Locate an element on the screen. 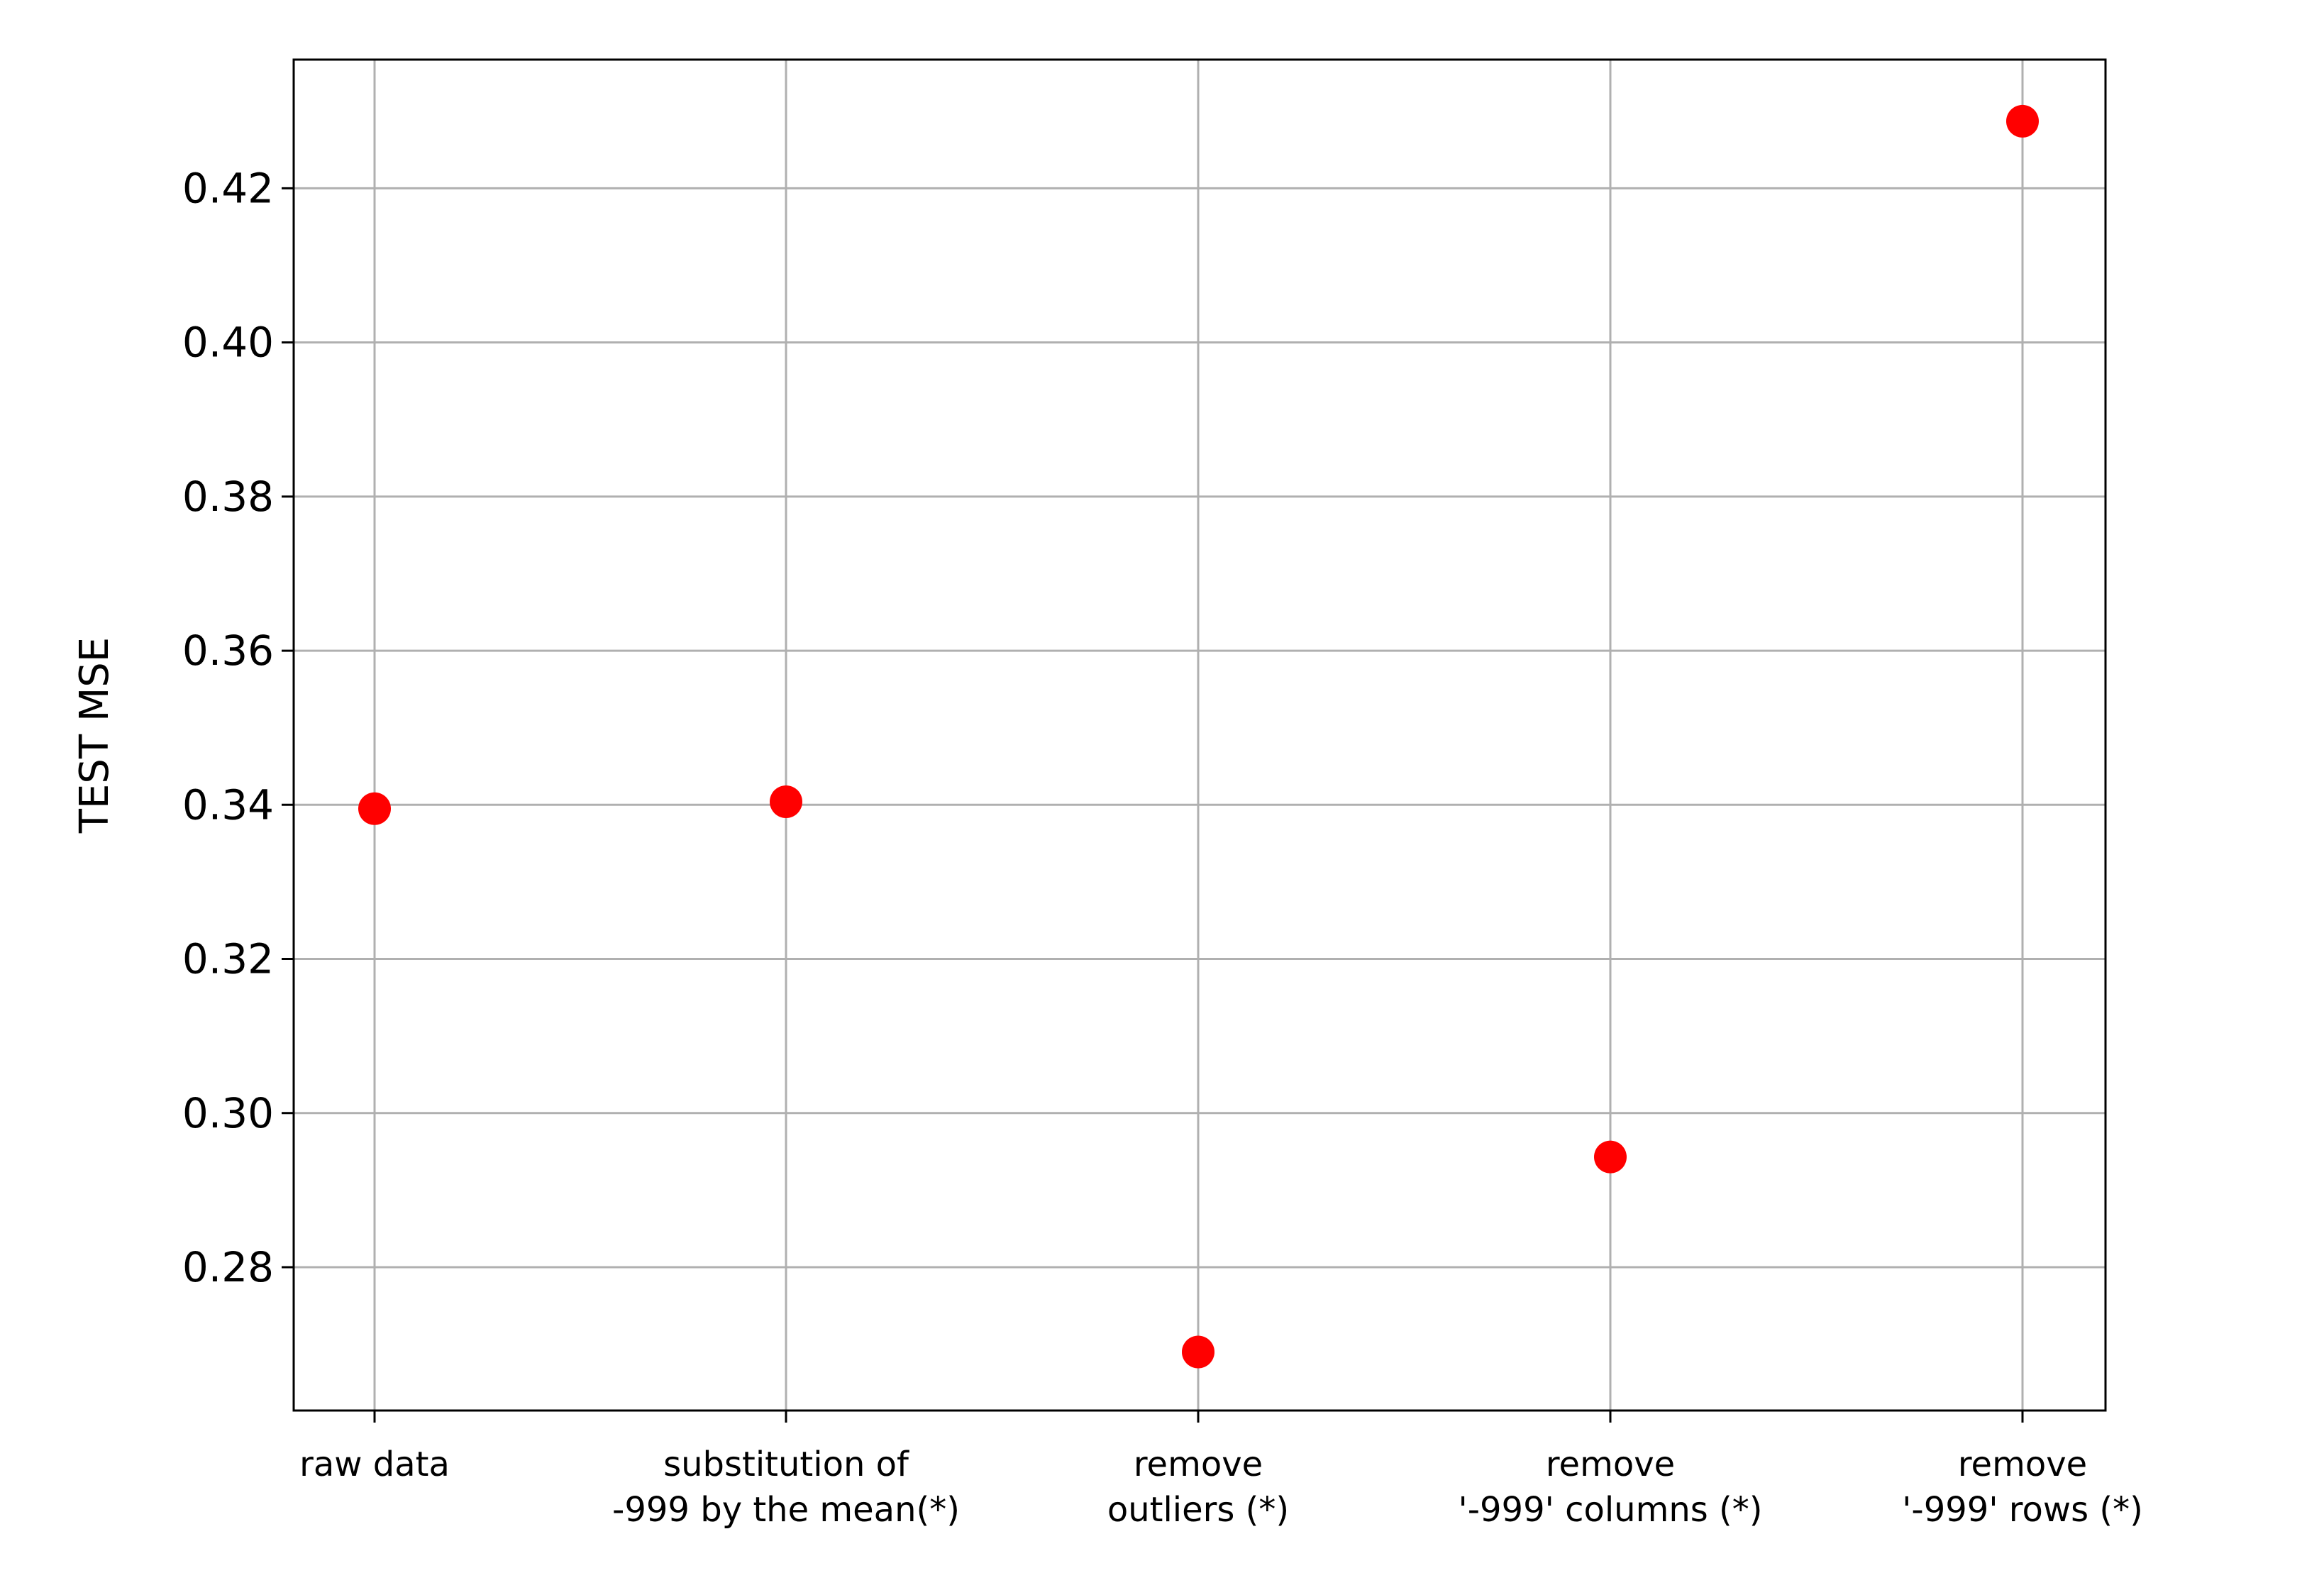 The width and height of the screenshot is (2324, 1595). x-tick-label: remove '-999' columns (*) is located at coordinates (1611, 1488).